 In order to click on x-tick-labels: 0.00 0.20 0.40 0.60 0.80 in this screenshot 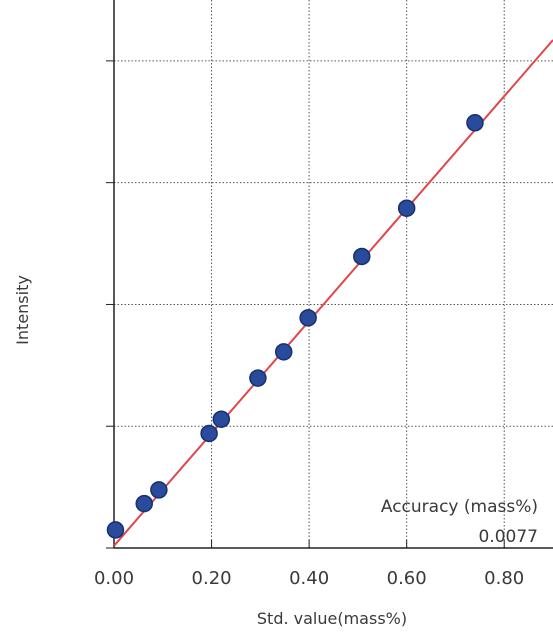, I will do `click(309, 578)`.